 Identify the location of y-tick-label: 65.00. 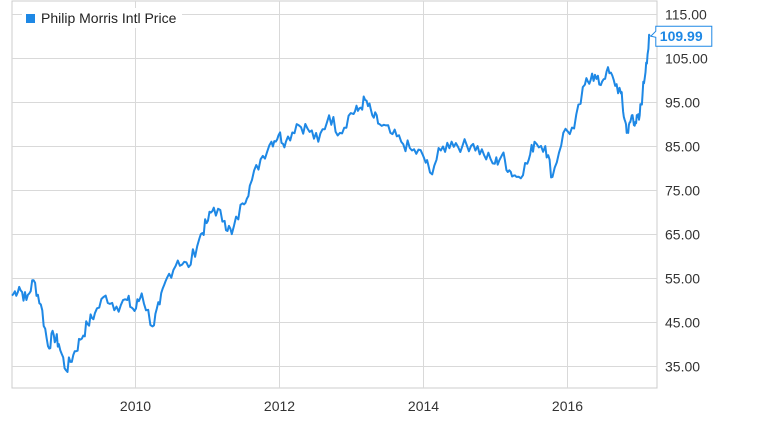
(682, 235).